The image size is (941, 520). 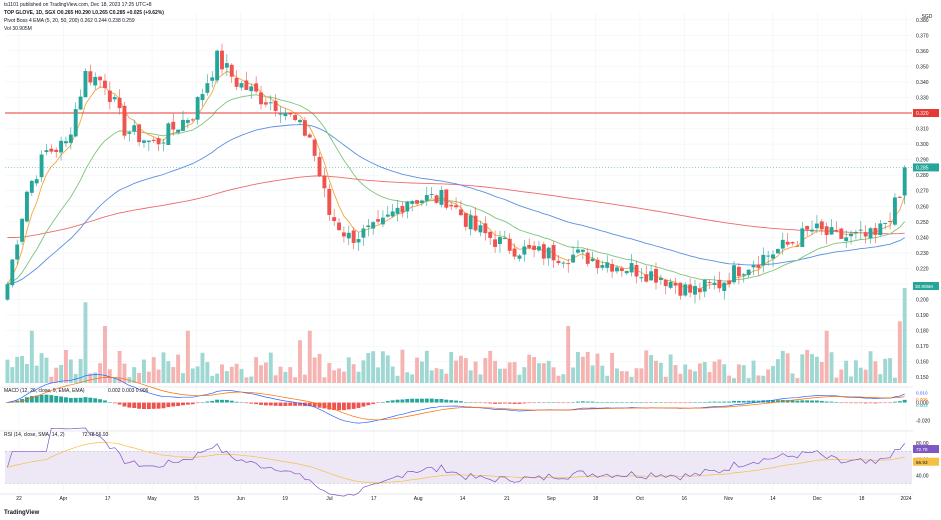 What do you see at coordinates (18, 29) in the screenshot?
I see `volume-line: Vol 30.905M` at bounding box center [18, 29].